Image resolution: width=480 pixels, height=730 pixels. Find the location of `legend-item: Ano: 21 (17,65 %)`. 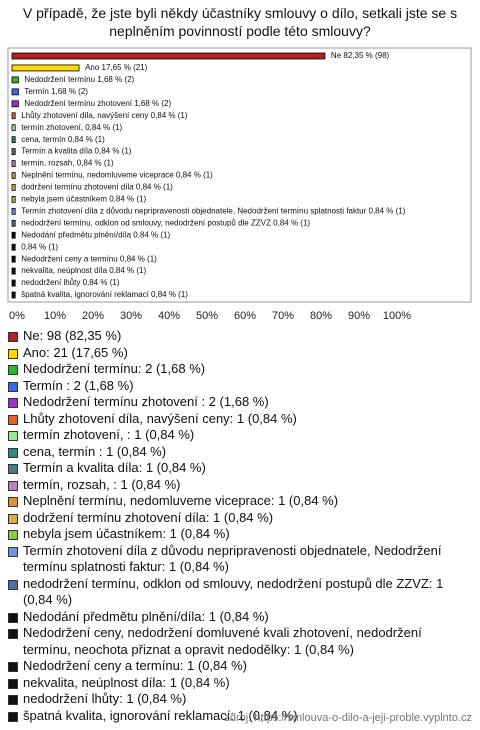

legend-item: Ano: 21 (17,65 %) is located at coordinates (239, 353).